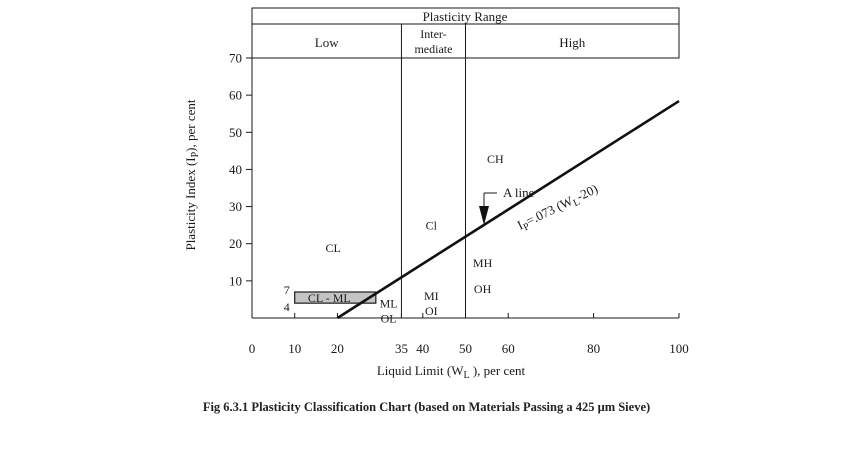 This screenshot has height=456, width=853. I want to click on y-tick-label: 30, so click(235, 206).